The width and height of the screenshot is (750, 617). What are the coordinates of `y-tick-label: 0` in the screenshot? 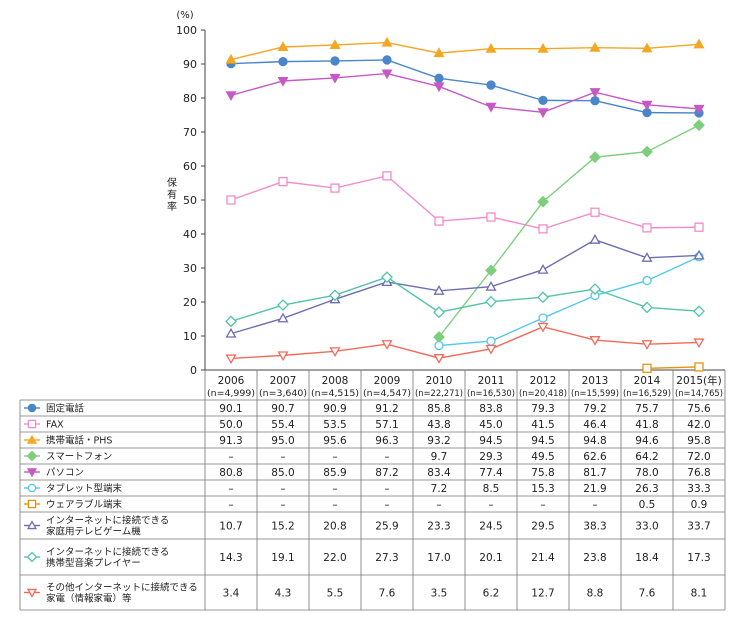 It's located at (193, 370).